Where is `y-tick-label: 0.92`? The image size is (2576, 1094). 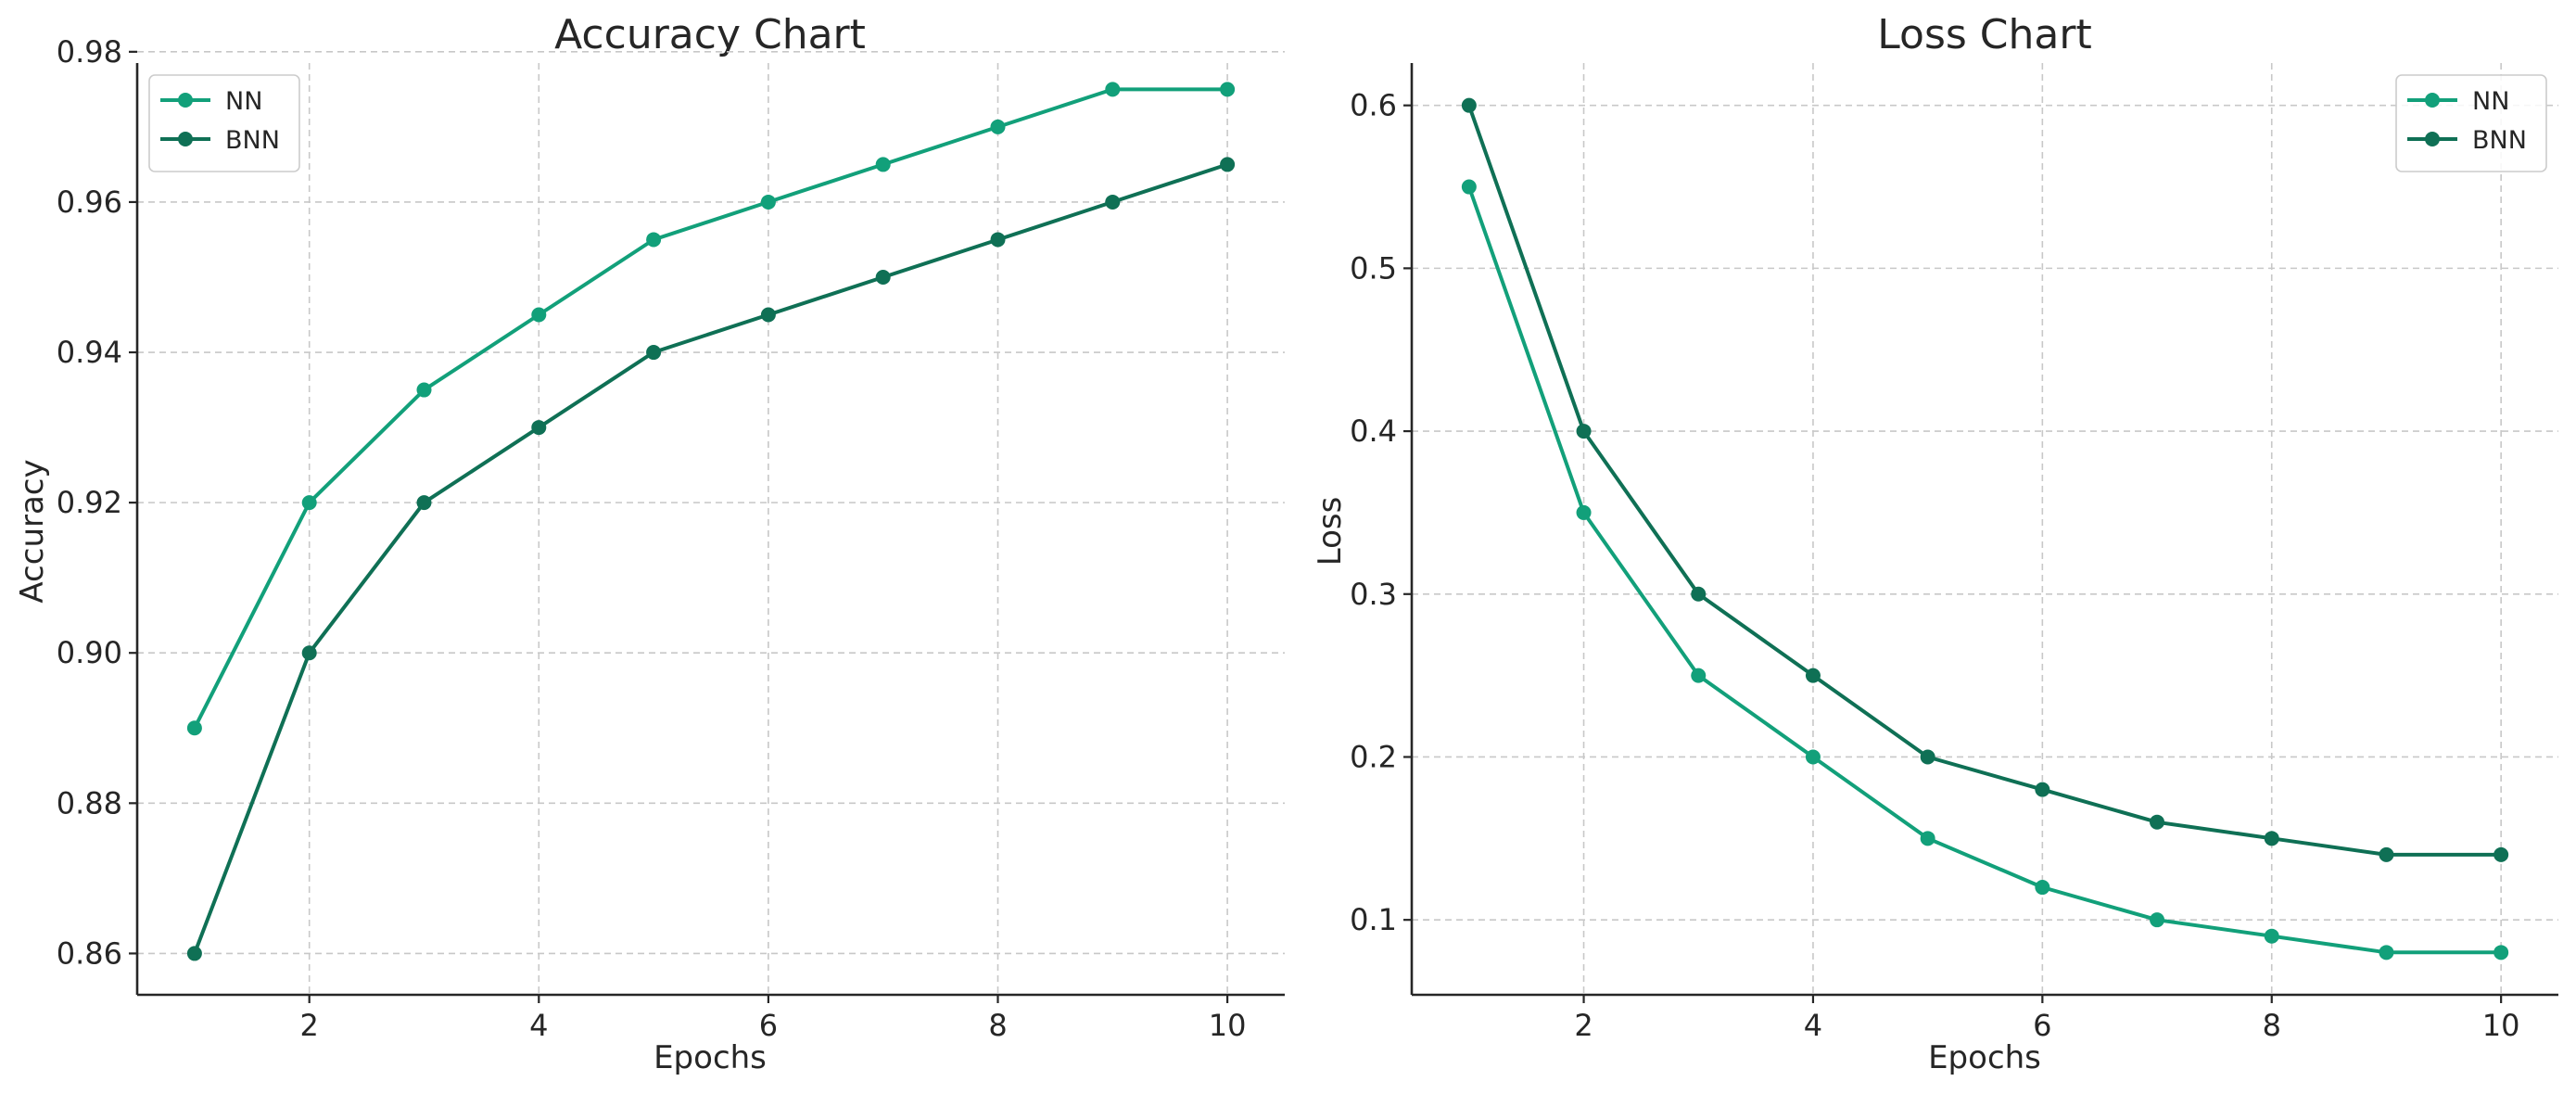
y-tick-label: 0.92 is located at coordinates (89, 503).